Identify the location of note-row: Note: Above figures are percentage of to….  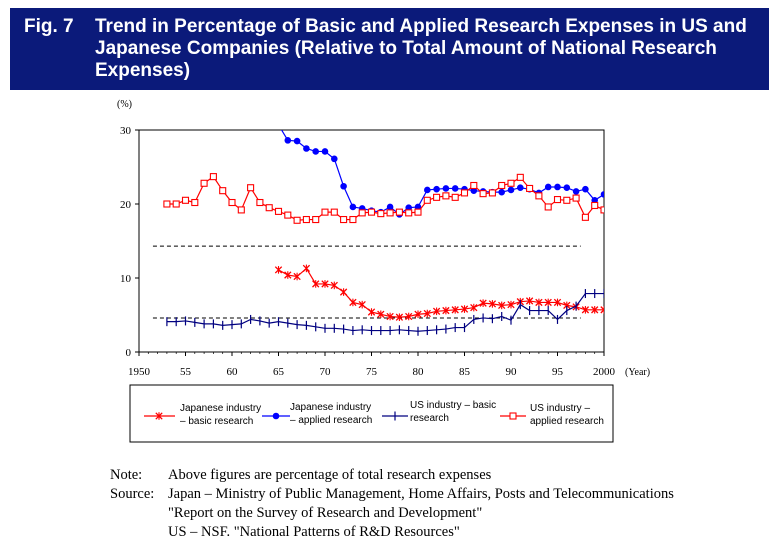
(392, 475).